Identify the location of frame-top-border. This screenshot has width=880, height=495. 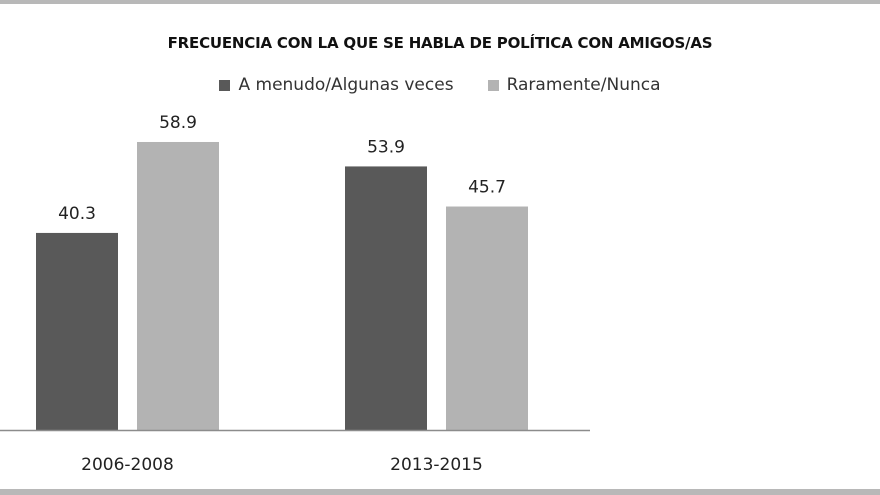
(440, 2).